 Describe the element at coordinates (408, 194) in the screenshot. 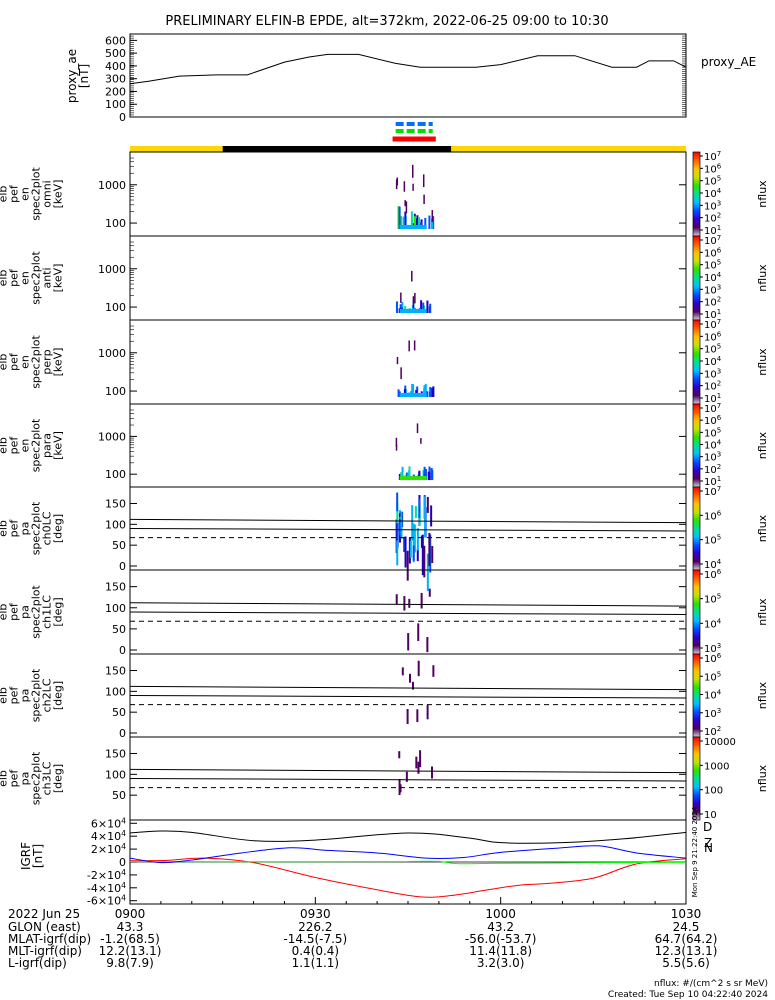

I see `spec-frame` at that location.